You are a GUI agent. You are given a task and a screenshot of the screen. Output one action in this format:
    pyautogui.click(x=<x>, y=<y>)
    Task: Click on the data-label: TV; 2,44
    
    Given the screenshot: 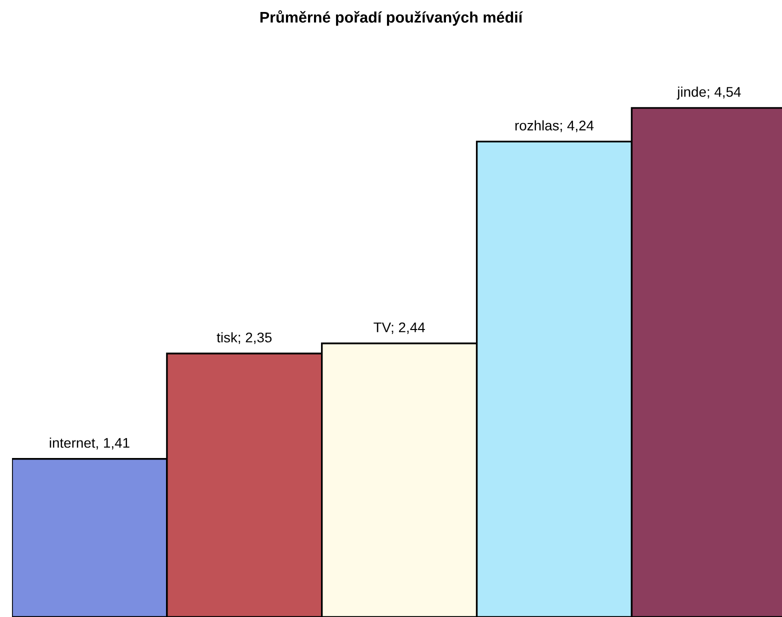 What is the action you would take?
    pyautogui.click(x=399, y=328)
    